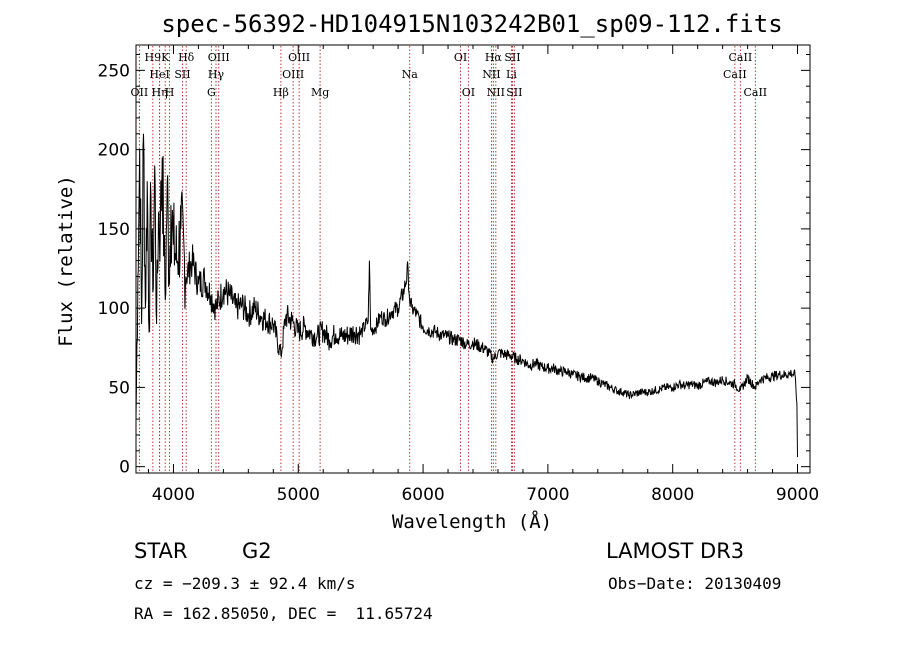 This screenshot has height=649, width=900. What do you see at coordinates (281, 92) in the screenshot?
I see `spectral-line-label: Hβ` at bounding box center [281, 92].